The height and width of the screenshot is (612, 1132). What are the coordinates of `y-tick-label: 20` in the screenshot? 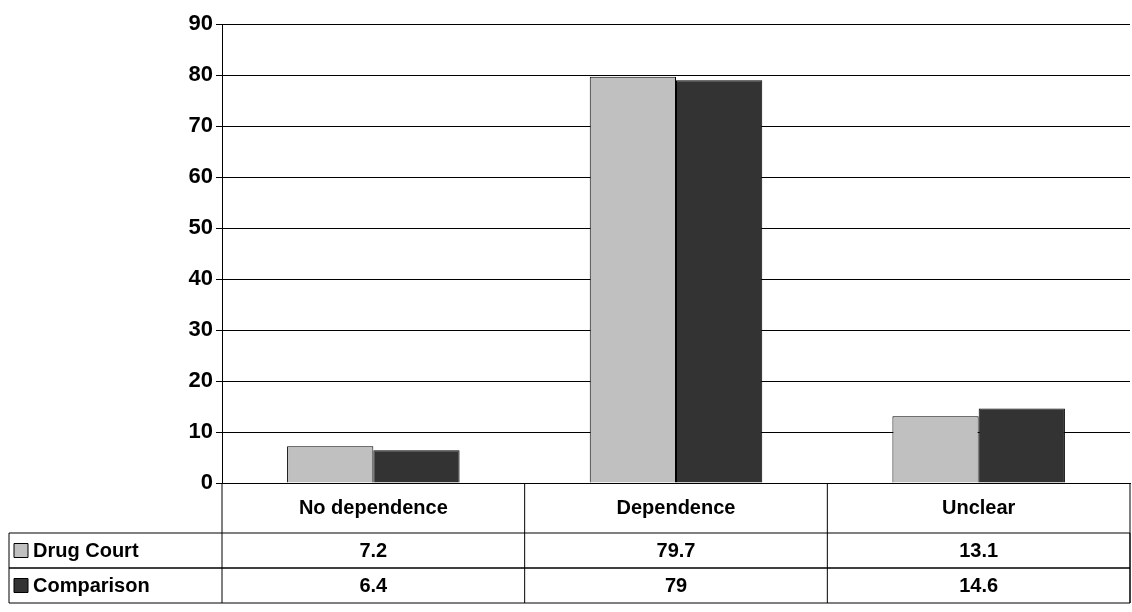 It's located at (200, 380).